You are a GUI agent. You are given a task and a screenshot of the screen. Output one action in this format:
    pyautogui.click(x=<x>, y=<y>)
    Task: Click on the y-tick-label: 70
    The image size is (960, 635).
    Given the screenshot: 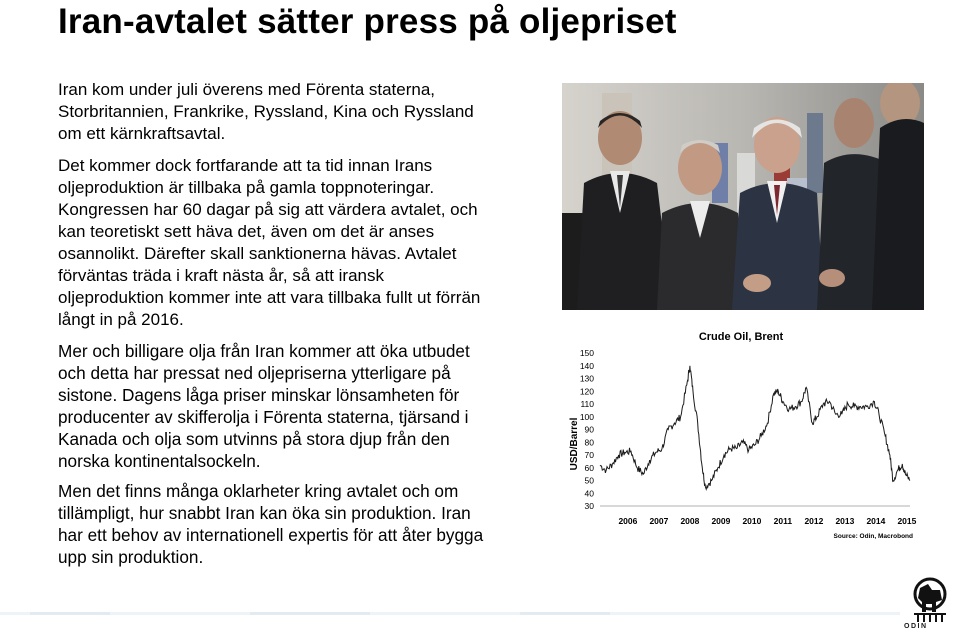 What is the action you would take?
    pyautogui.click(x=590, y=455)
    